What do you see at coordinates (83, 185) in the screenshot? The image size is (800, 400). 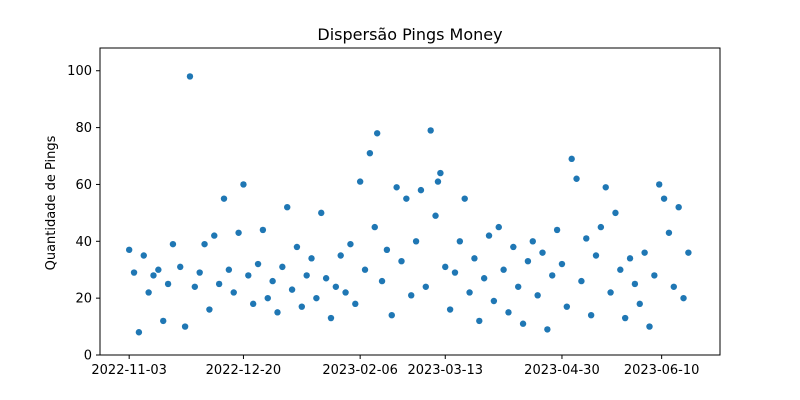 I see `y-tick-label: 60` at bounding box center [83, 185].